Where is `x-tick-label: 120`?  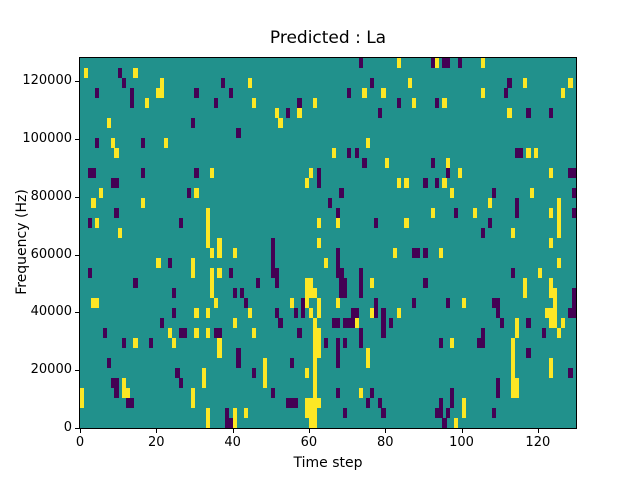 x-tick-label: 120 is located at coordinates (538, 442).